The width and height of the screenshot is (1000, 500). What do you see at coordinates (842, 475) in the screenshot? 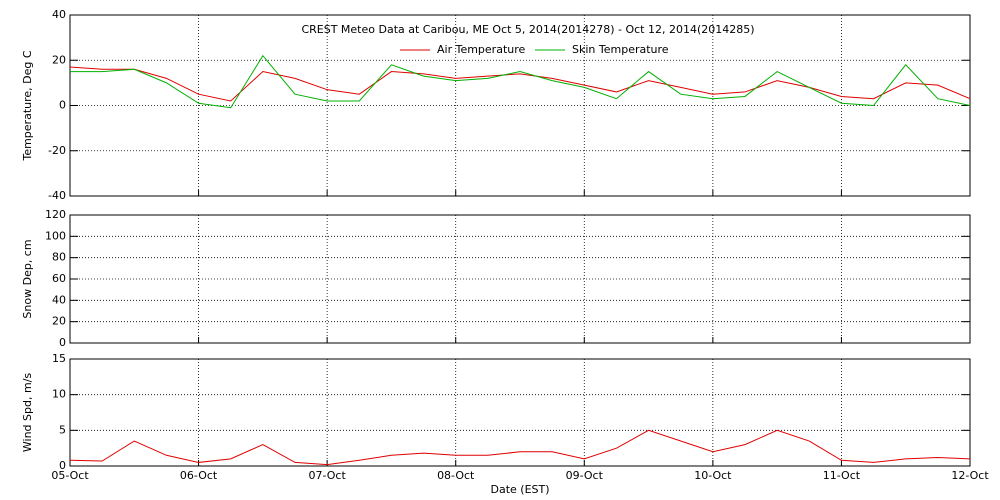
I see `x-tick-label: 11-Oct` at bounding box center [842, 475].